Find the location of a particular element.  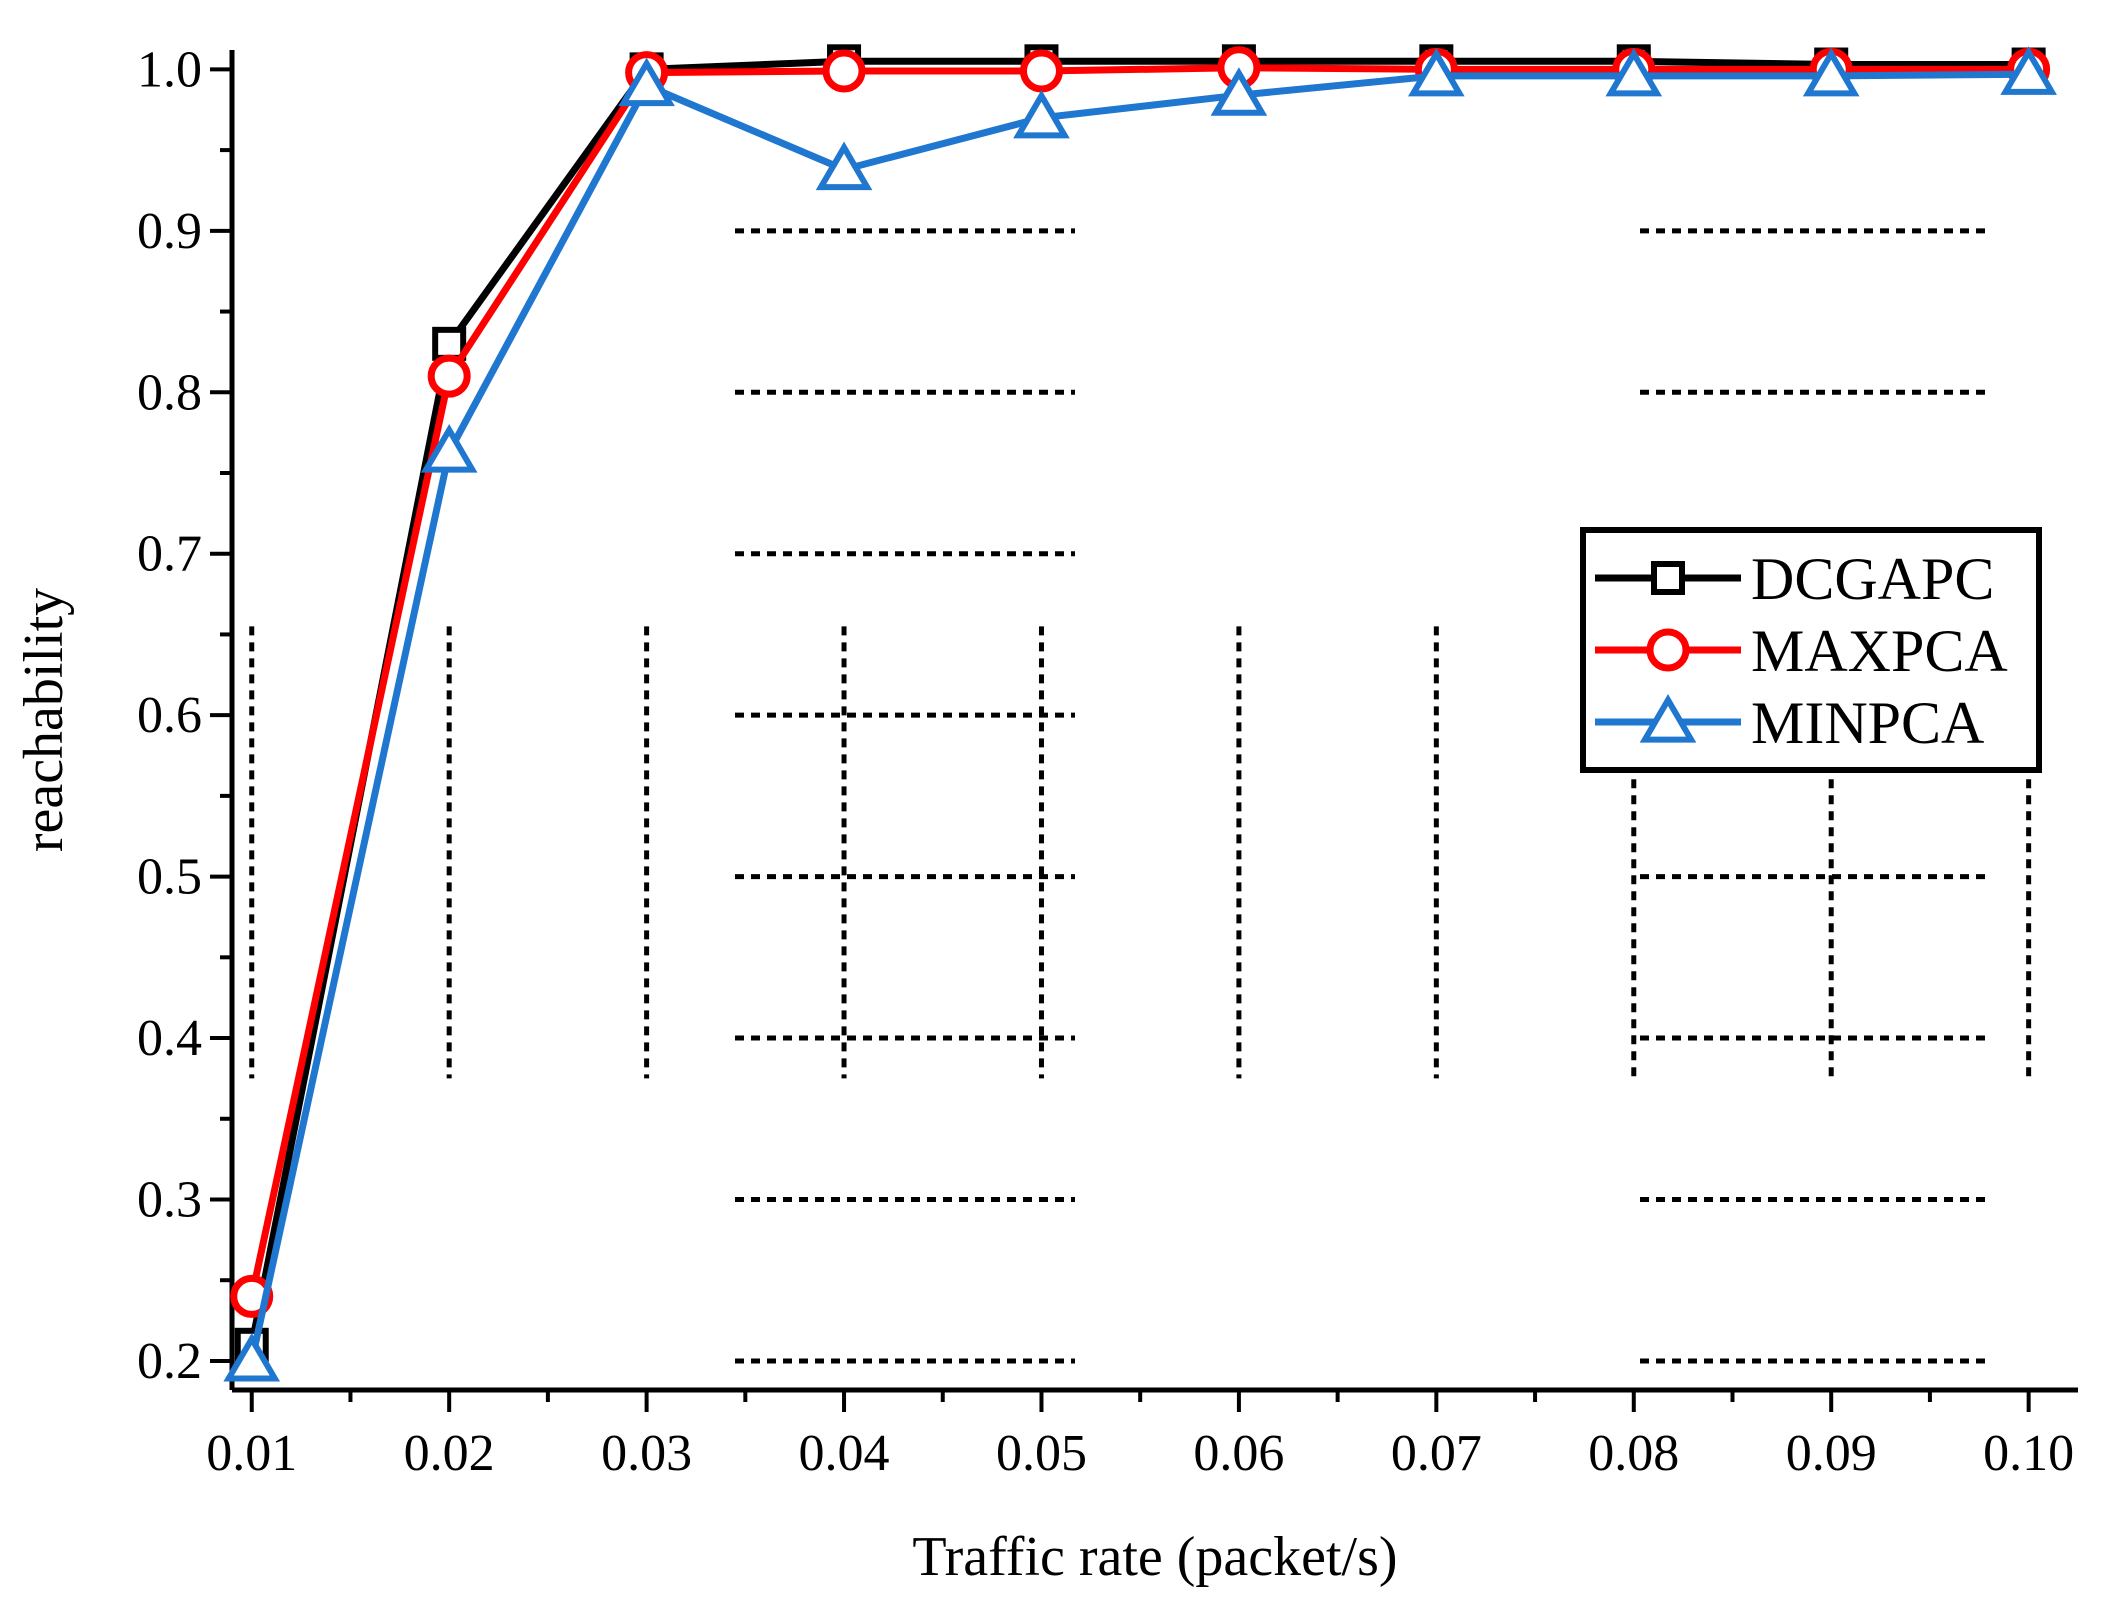

x-tick-label: 0.01 is located at coordinates (251, 1453).